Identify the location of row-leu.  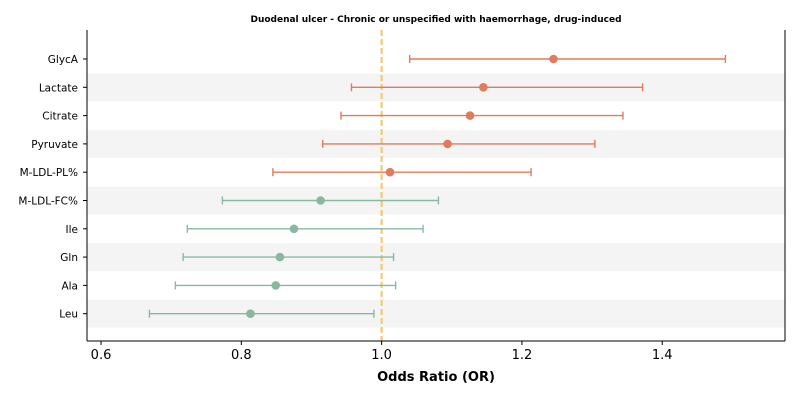
(261, 314).